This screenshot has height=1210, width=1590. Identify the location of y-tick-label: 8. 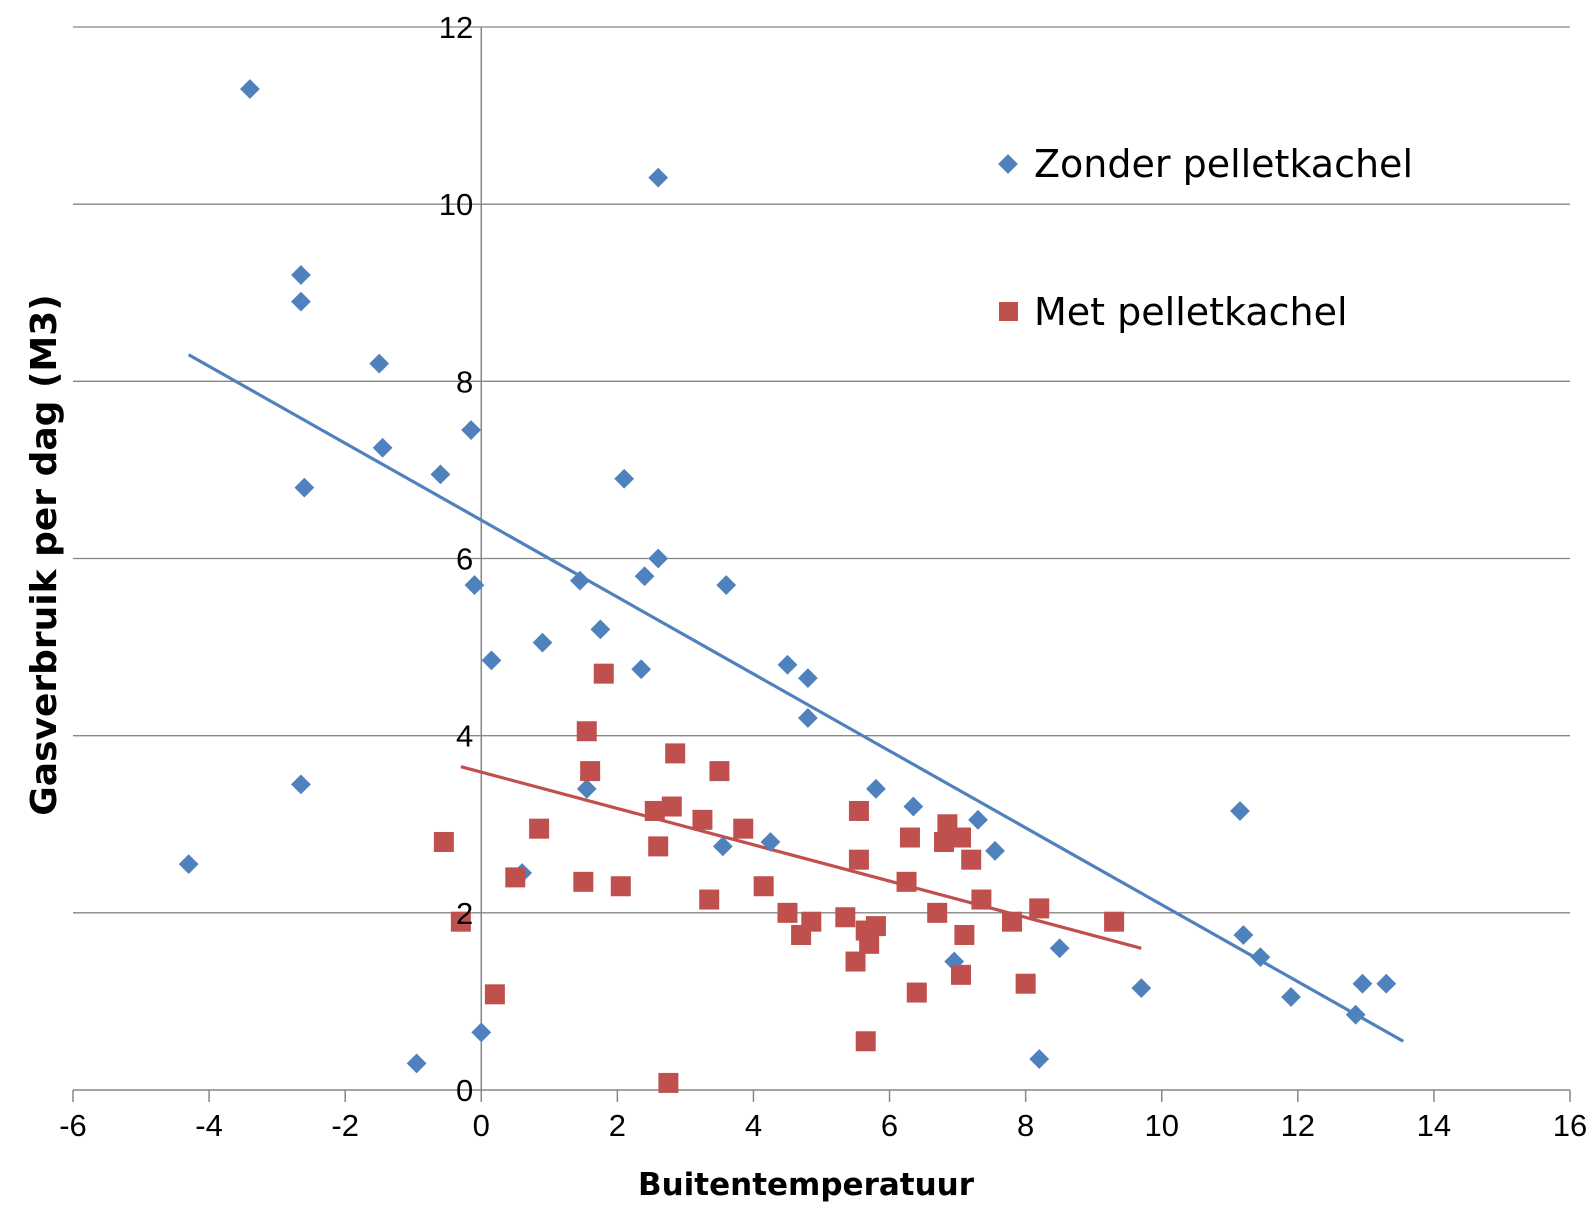
(464, 381).